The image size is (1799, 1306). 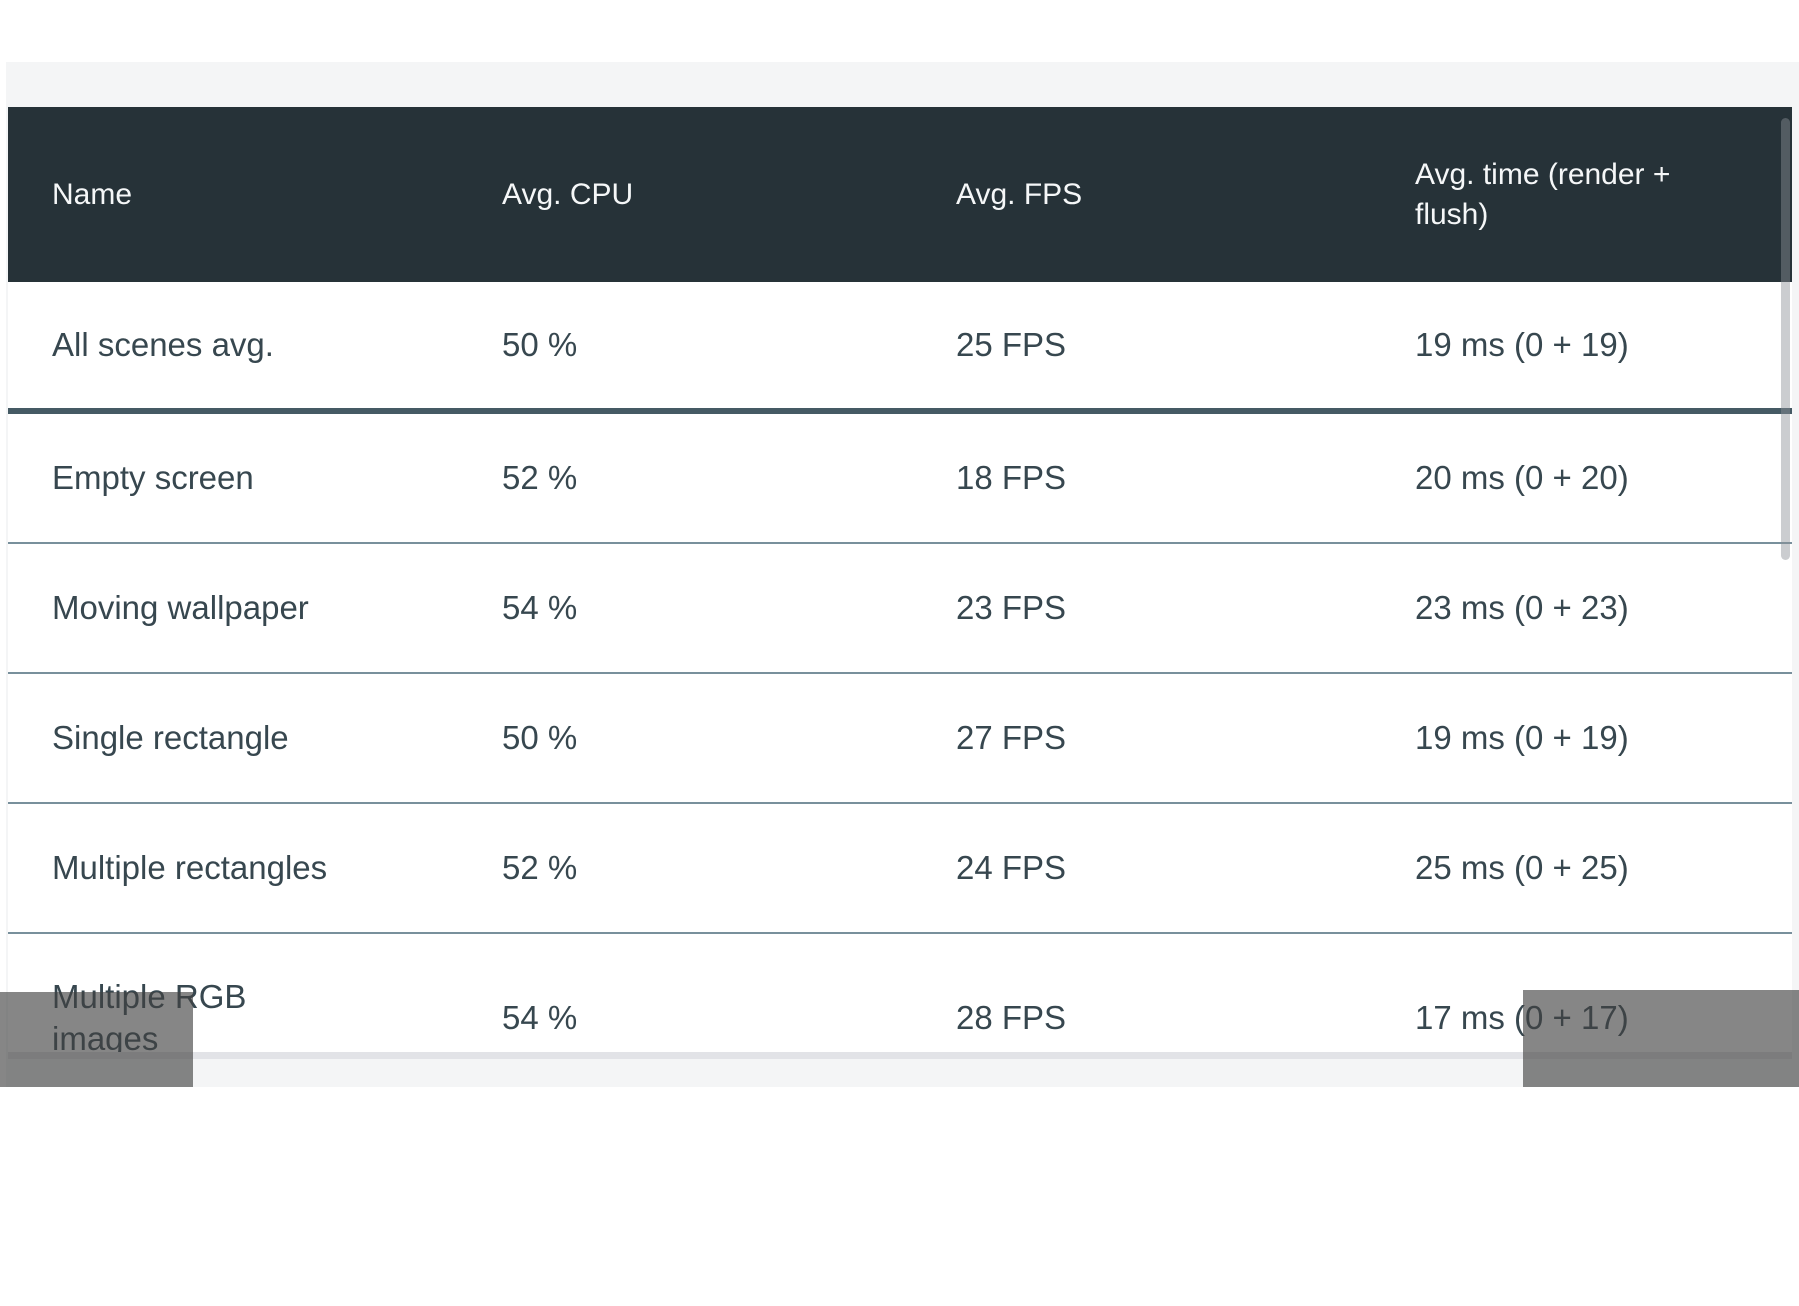 I want to click on avg-fps-cell: 27 FPS, so click(x=1011, y=737).